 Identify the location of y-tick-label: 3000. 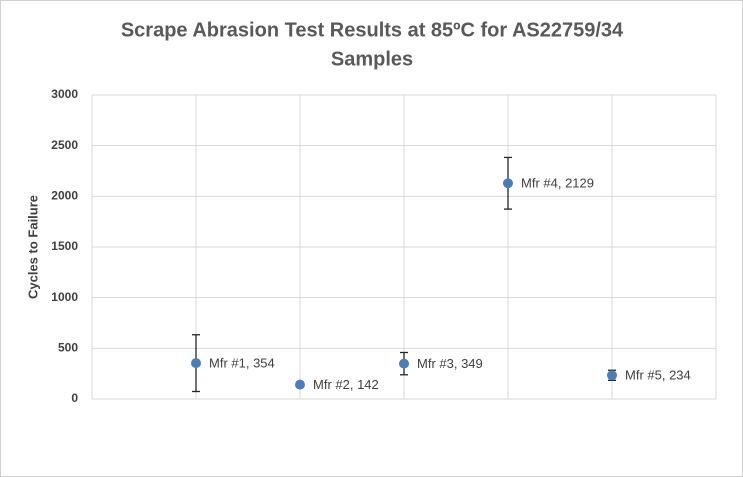
(64, 94).